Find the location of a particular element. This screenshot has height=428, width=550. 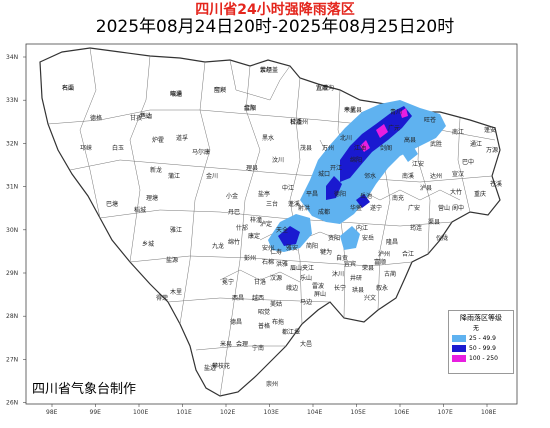

place-label: 渠县 is located at coordinates (434, 222).